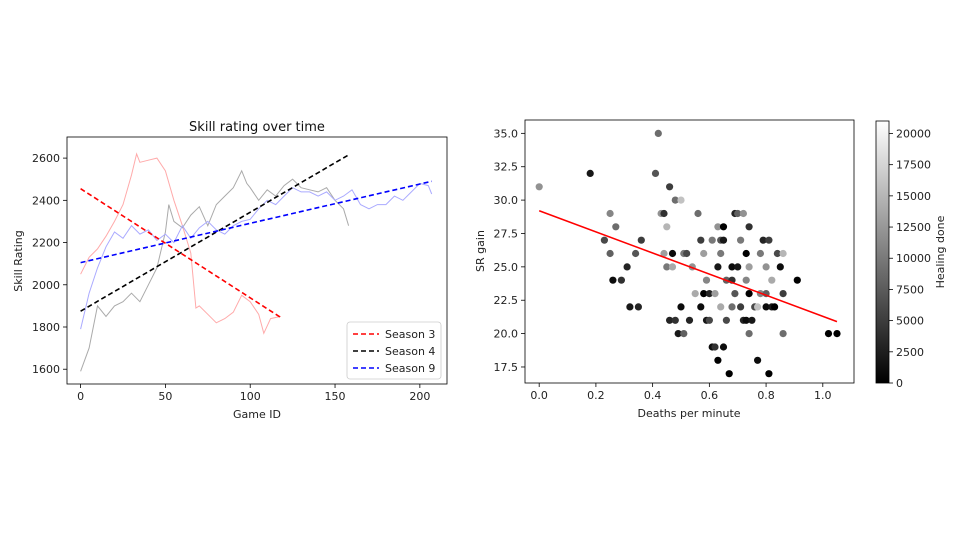  I want to click on left-y-tick-label: 1600, so click(46, 369).